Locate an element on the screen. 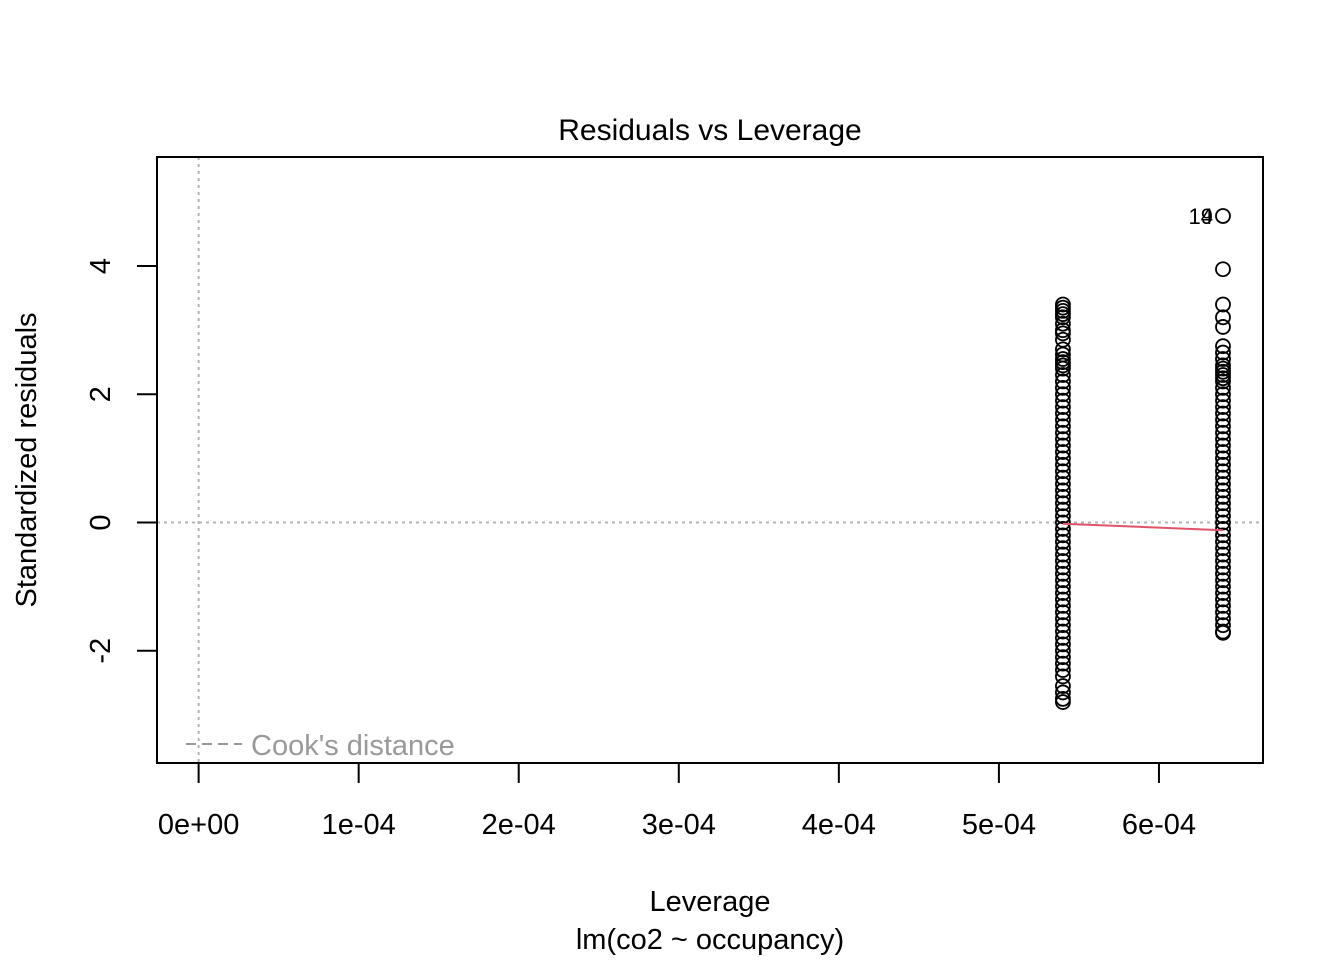  chart-title: Residuals vs Leverage is located at coordinates (710, 130).